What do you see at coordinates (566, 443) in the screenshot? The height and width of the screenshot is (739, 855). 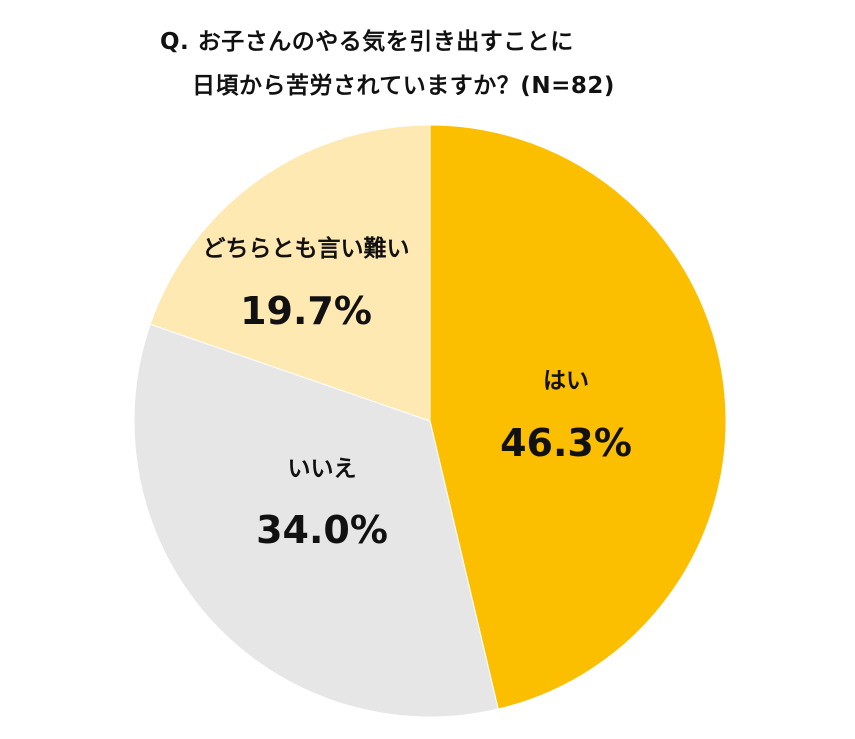 I see `slice-percent-label-0: 46.3%` at bounding box center [566, 443].